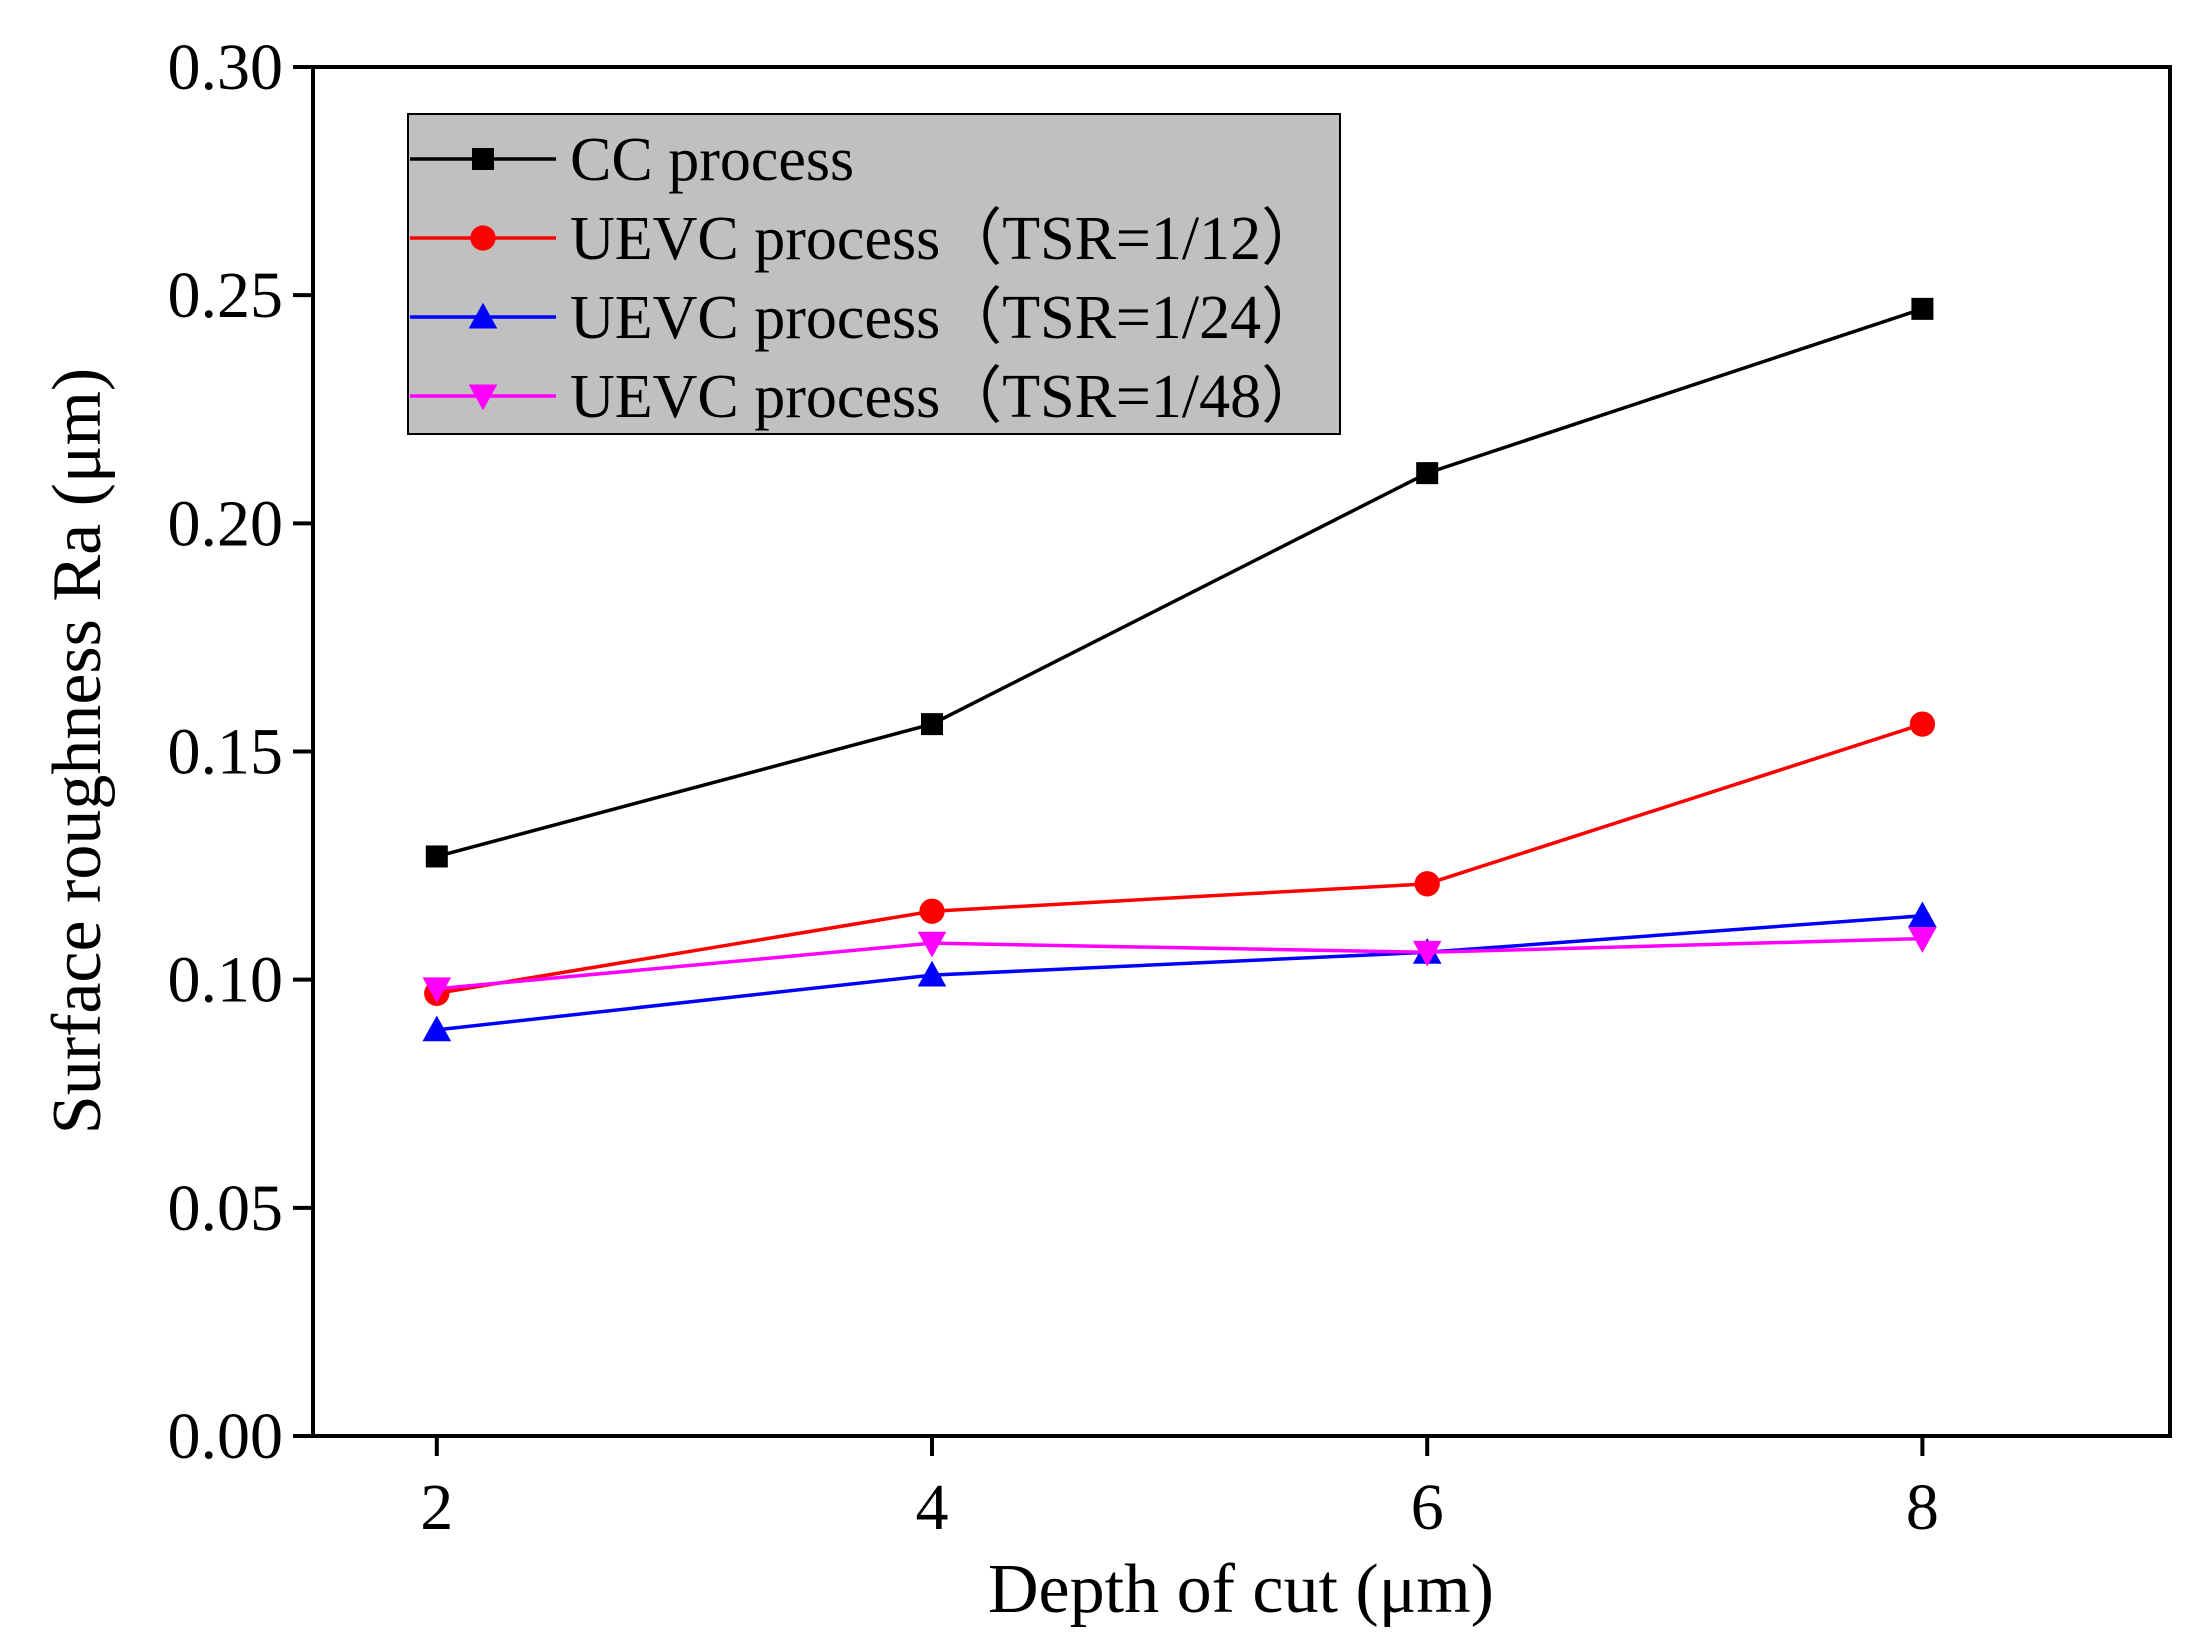  I want to click on y-tick-label: 0.05, so click(226, 1208).